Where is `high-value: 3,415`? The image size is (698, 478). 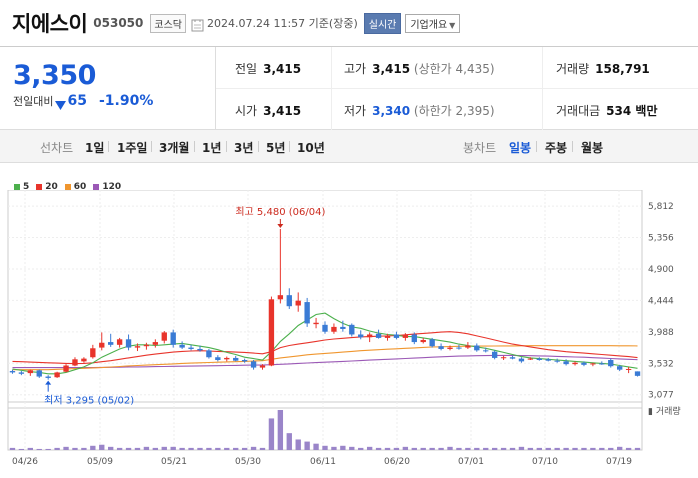
high-value: 3,415 is located at coordinates (391, 69).